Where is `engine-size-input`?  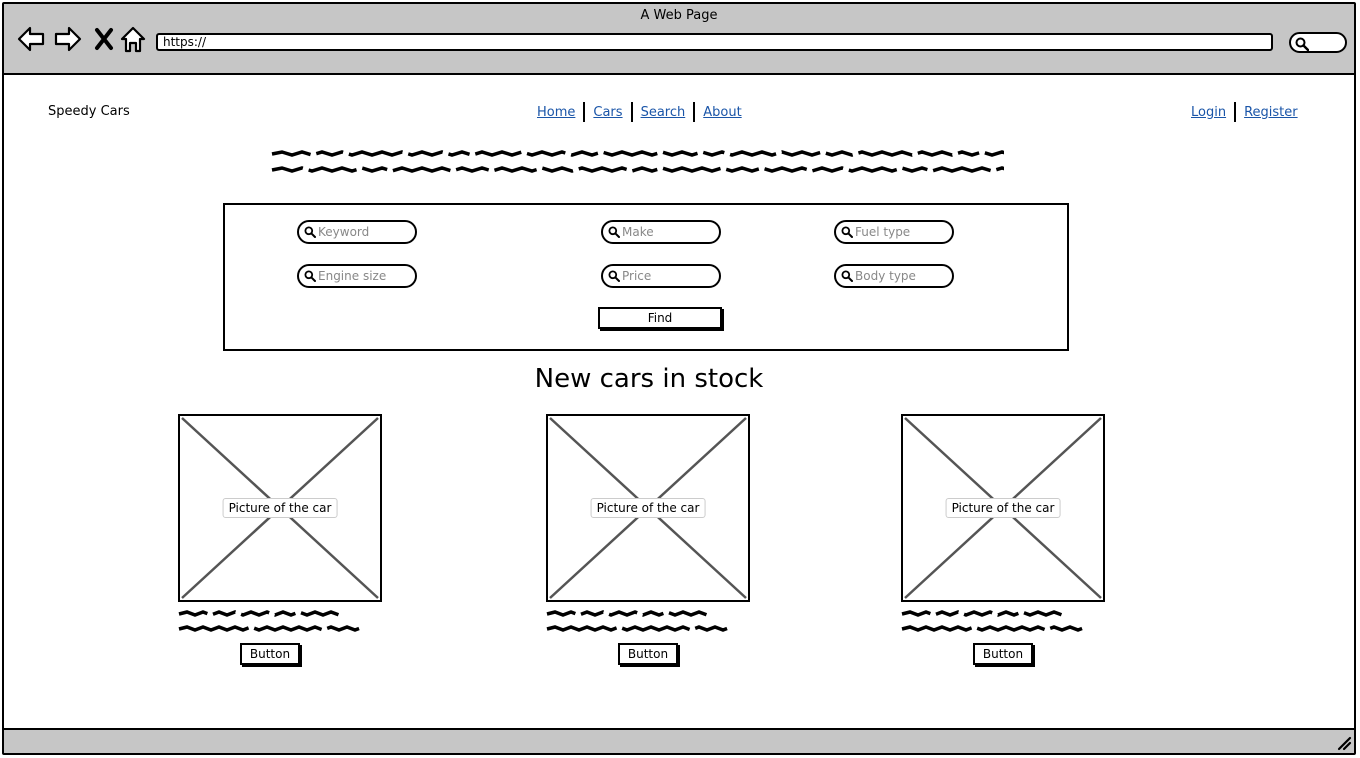
engine-size-input is located at coordinates (365, 276).